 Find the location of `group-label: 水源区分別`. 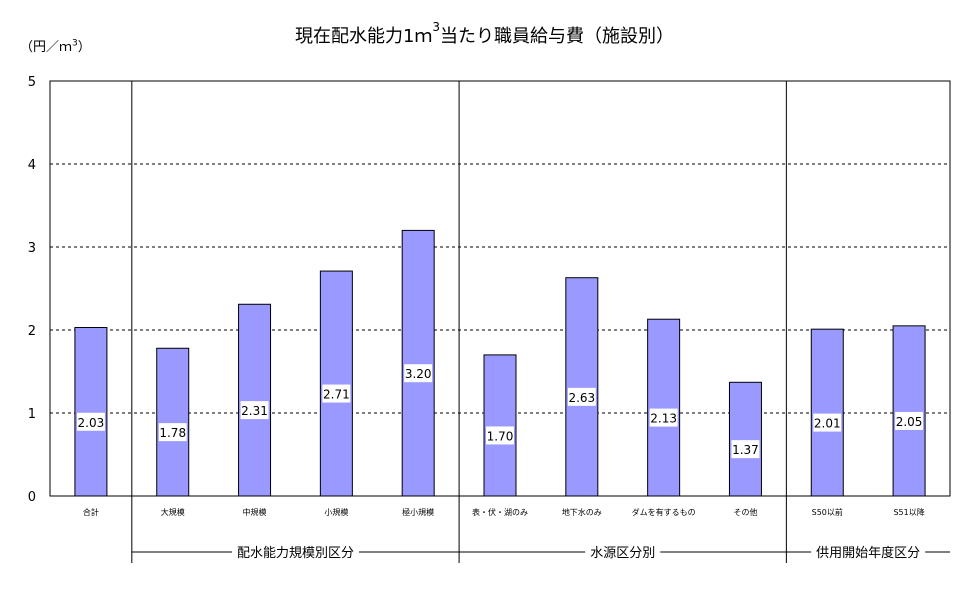

group-label: 水源区分別 is located at coordinates (622, 553).